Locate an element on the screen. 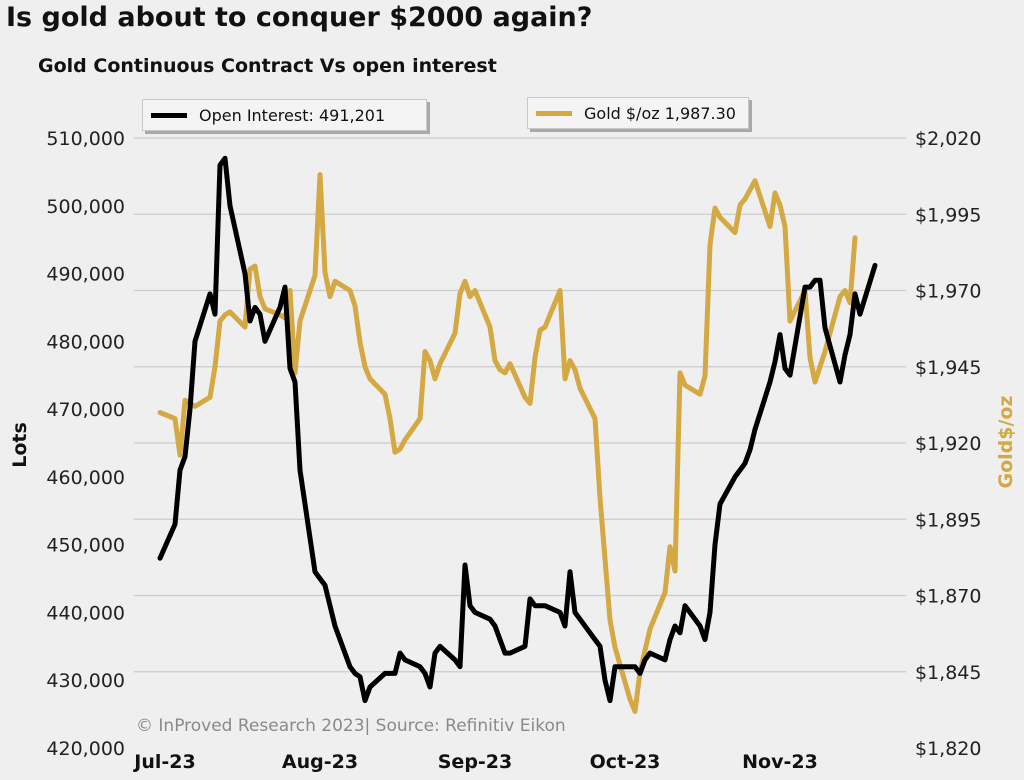 The image size is (1024, 780). legend-label-gold: Gold $/oz 1,987.30 is located at coordinates (660, 113).